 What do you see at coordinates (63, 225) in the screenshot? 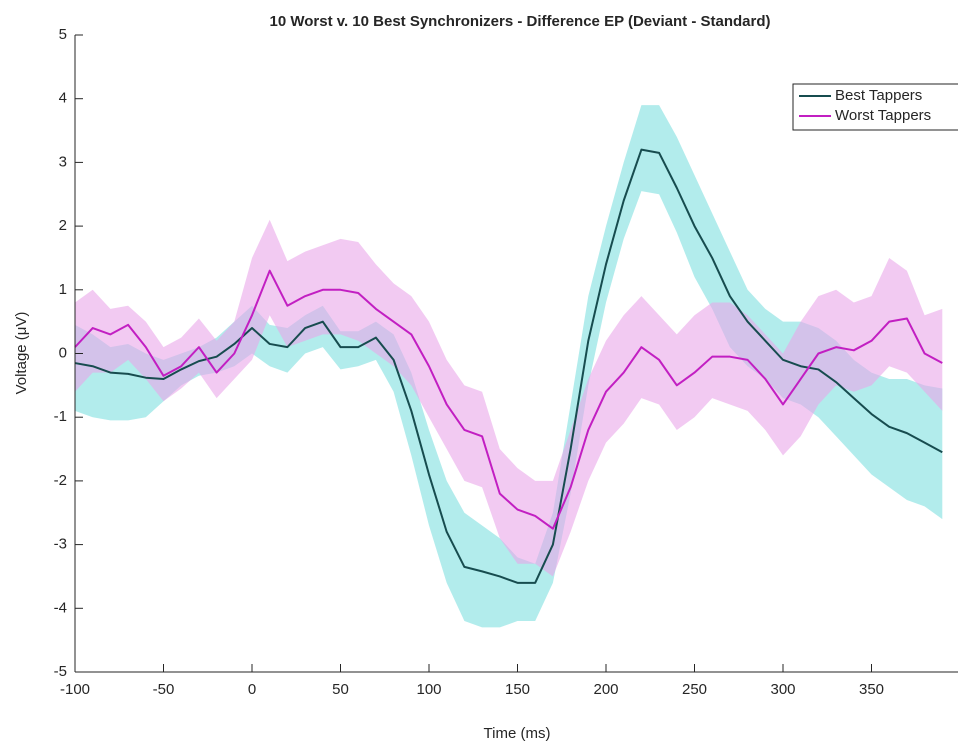
I see `y-tick-label: 2` at bounding box center [63, 225].